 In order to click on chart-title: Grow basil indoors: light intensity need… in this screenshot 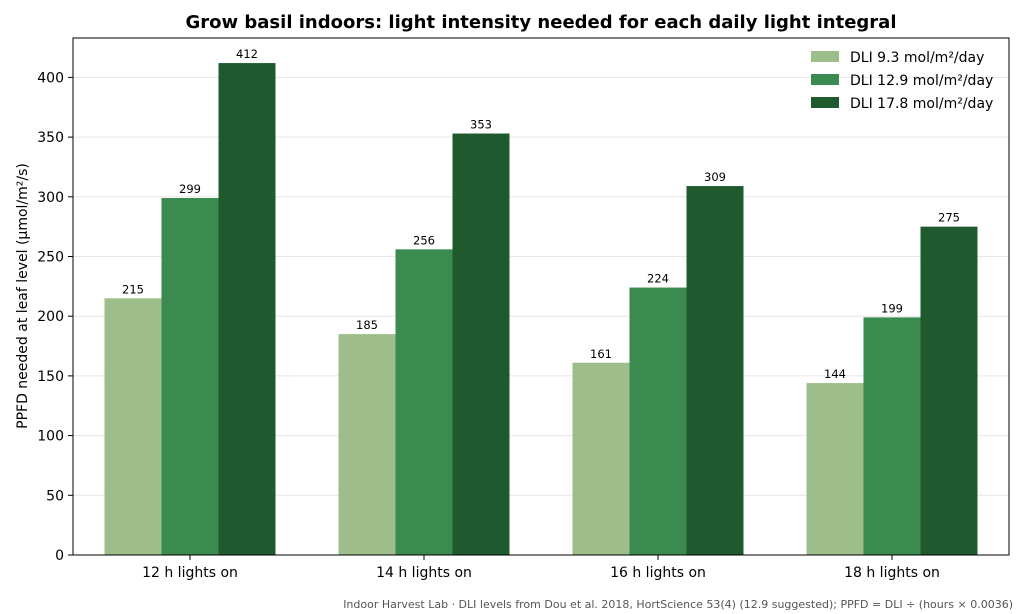, I will do `click(540, 22)`.